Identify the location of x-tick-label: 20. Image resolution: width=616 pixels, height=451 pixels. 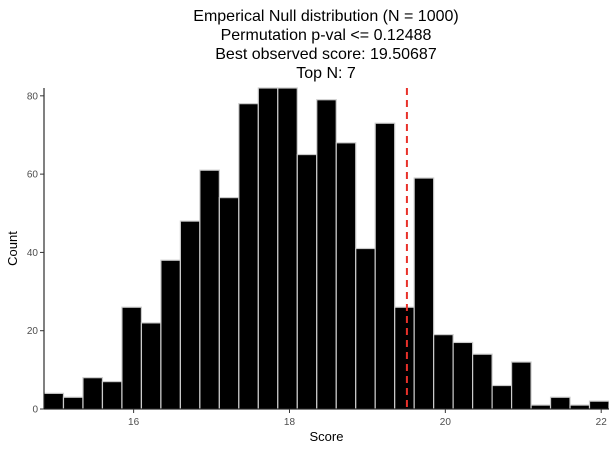
(446, 422).